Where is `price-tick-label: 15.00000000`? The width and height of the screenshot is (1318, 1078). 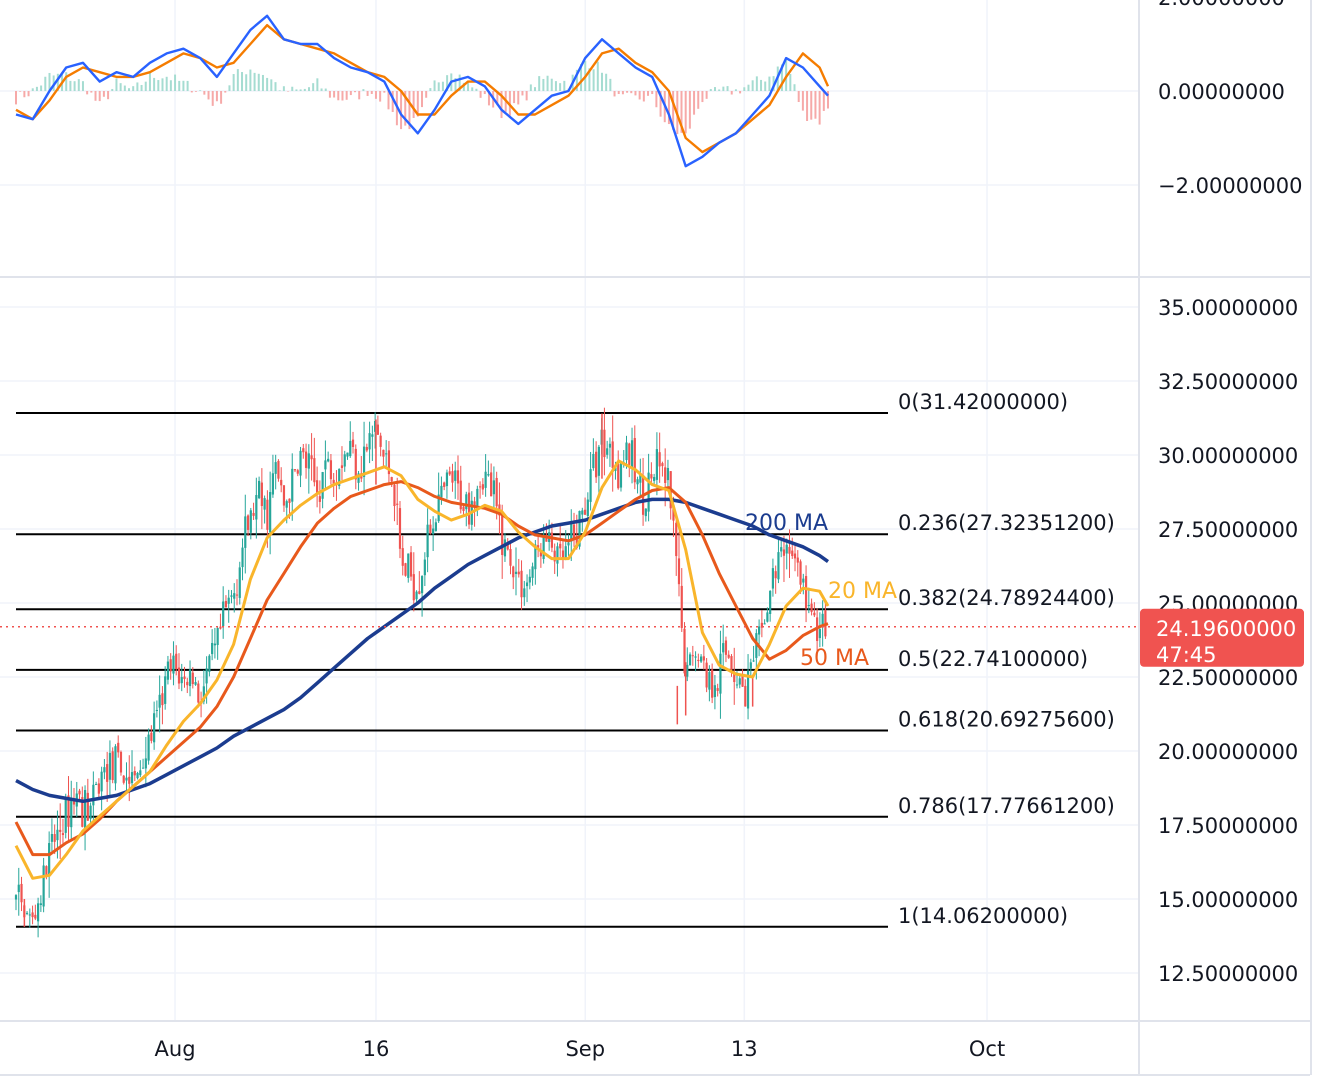 price-tick-label: 15.00000000 is located at coordinates (1228, 900).